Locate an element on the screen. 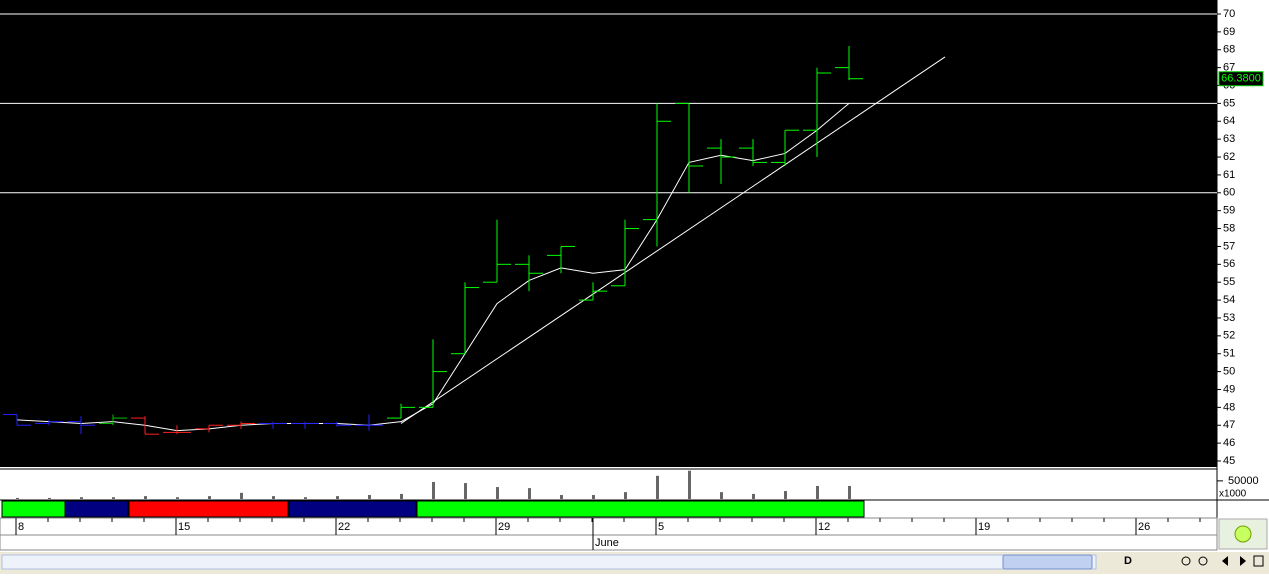 Image resolution: width=1269 pixels, height=579 pixels. y-tick-label: 53 is located at coordinates (1229, 318).